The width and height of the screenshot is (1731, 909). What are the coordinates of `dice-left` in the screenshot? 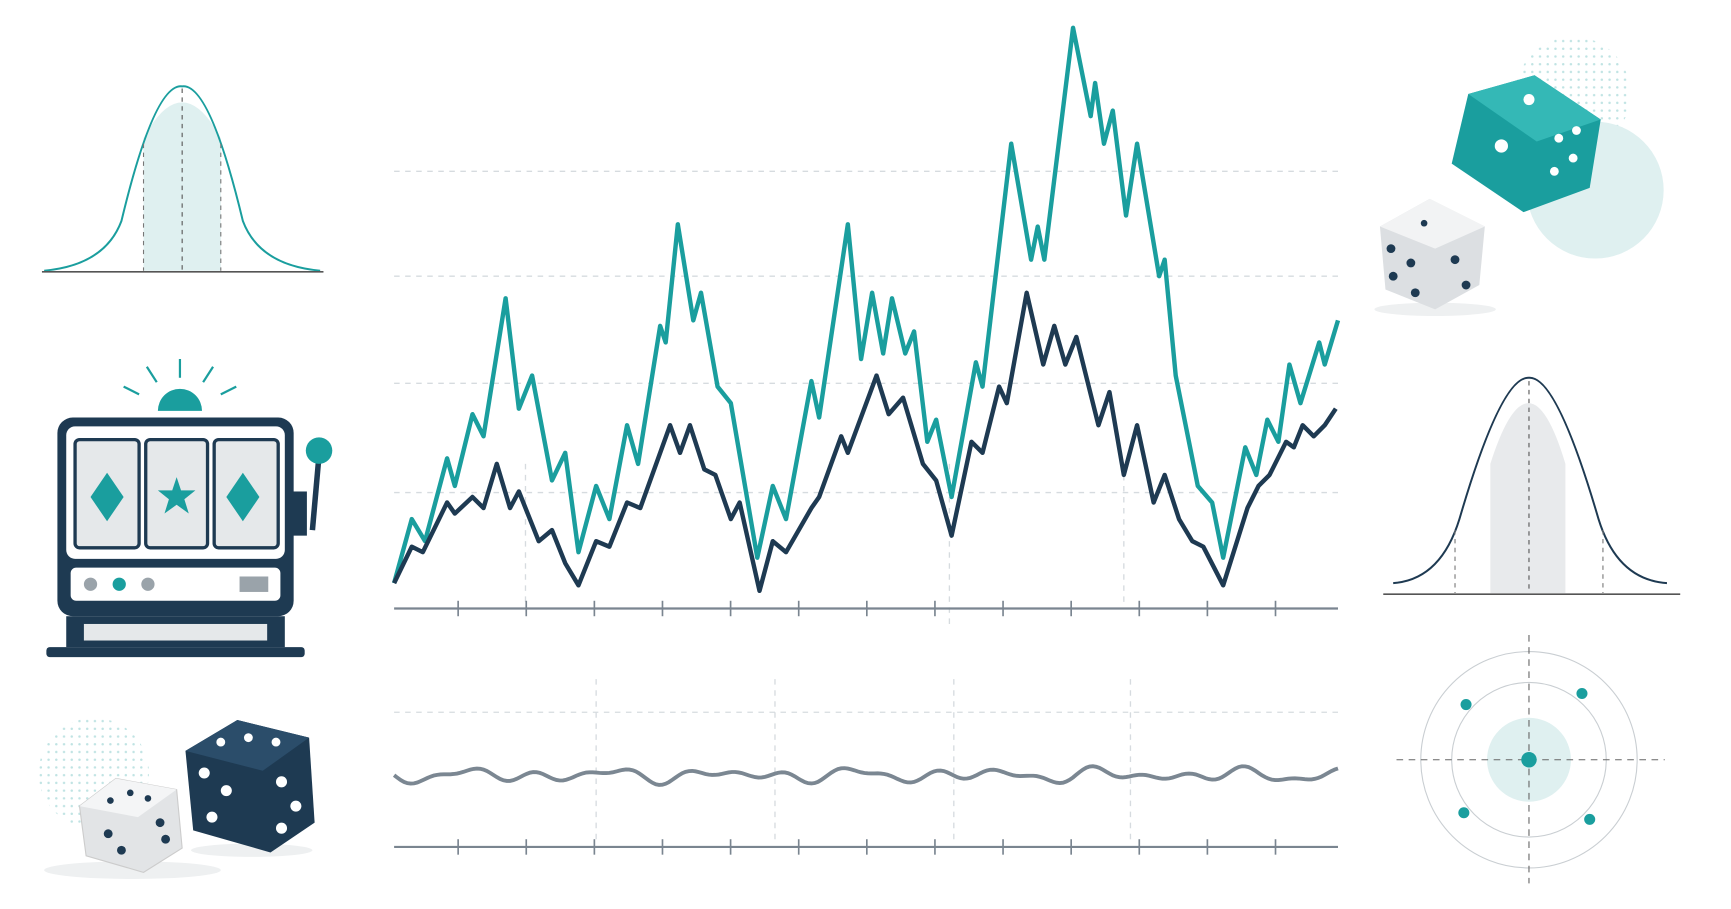 It's located at (176, 798).